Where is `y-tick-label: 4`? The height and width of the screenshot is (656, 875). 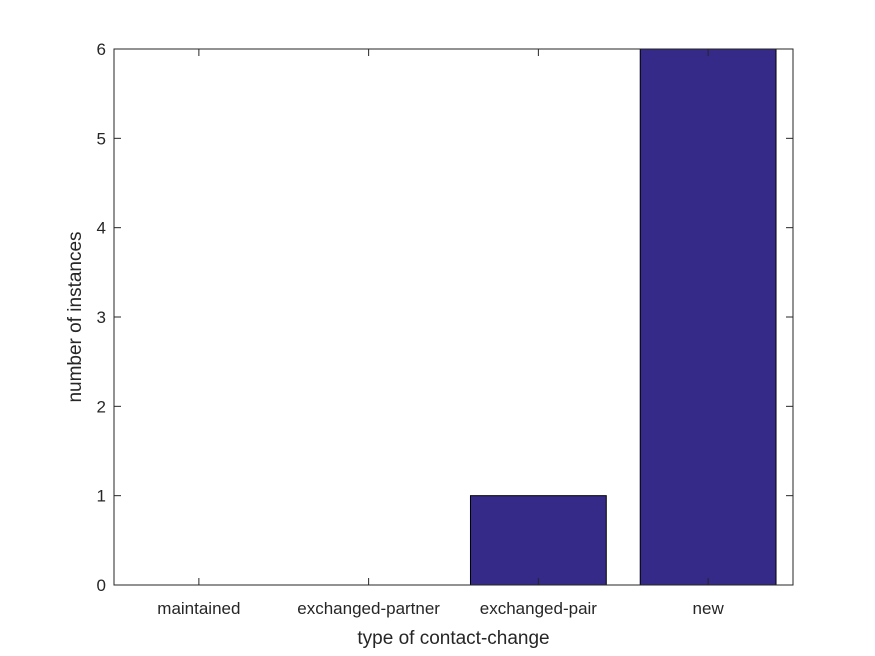
y-tick-label: 4 is located at coordinates (101, 228).